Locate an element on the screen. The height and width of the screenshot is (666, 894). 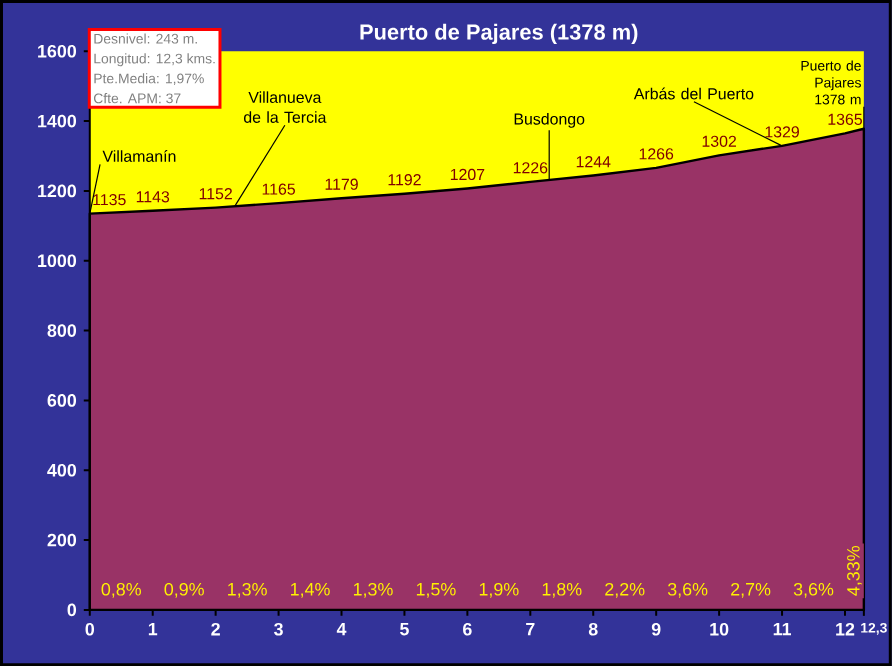
annotation: 2,7% is located at coordinates (751, 590).